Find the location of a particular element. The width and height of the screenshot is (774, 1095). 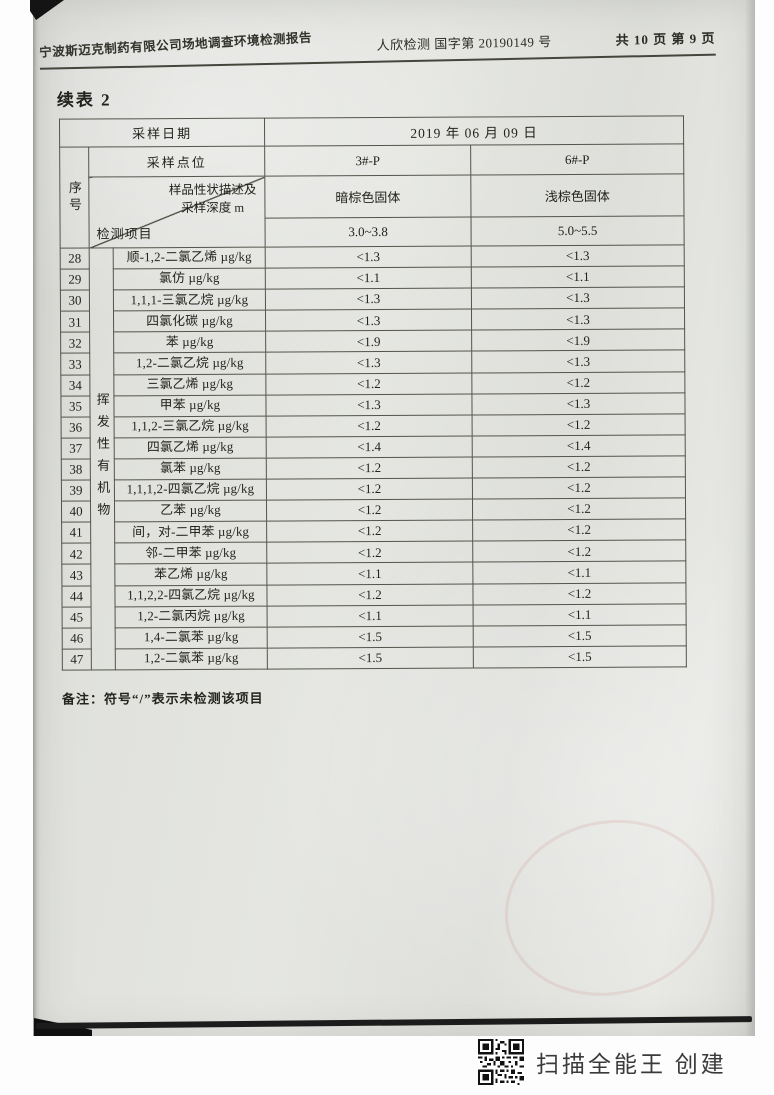

row-number: 30 is located at coordinates (75, 301).